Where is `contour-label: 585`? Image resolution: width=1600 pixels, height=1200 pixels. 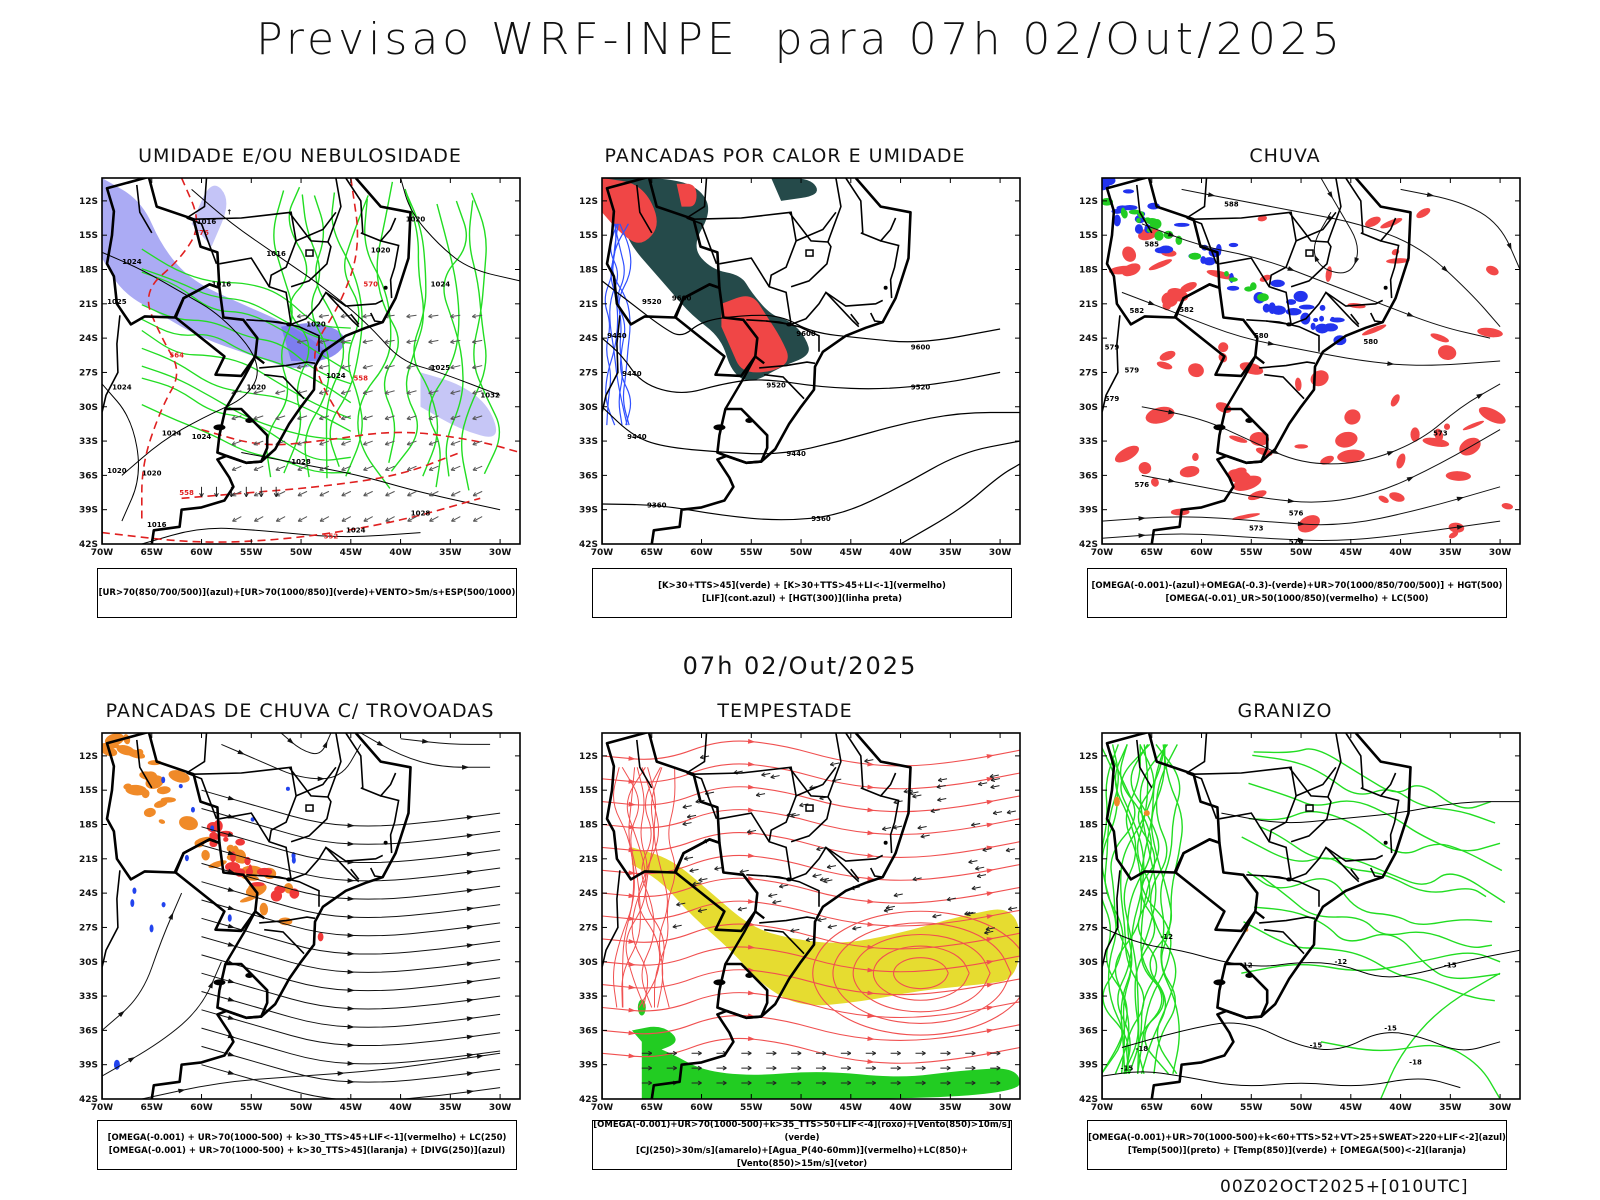
contour-label: 585 is located at coordinates (1151, 245).